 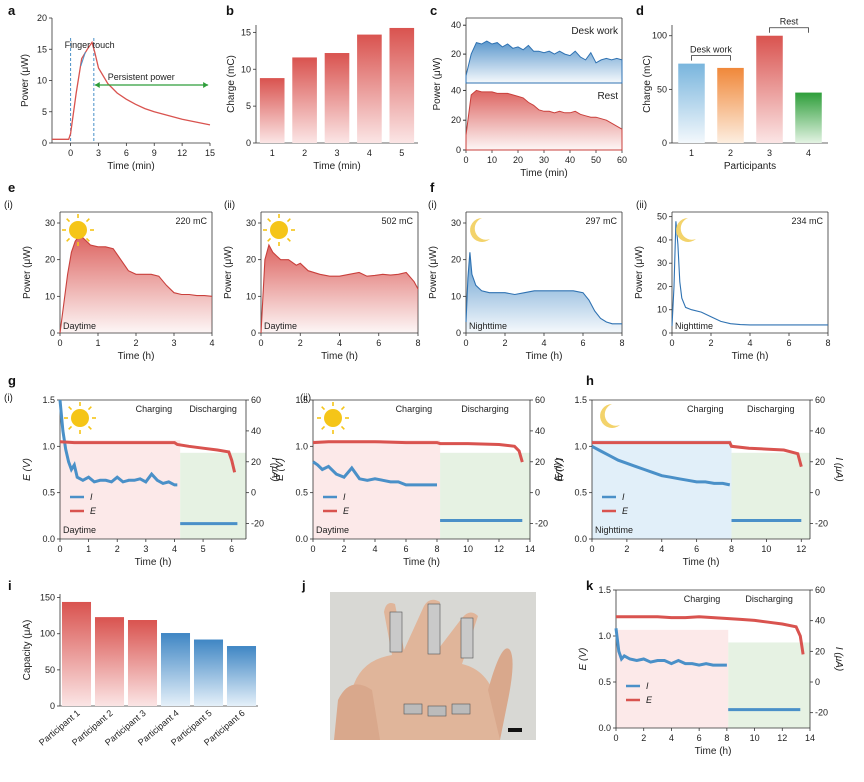 I want to click on sub-label-e2: (ii), so click(x=229, y=205).